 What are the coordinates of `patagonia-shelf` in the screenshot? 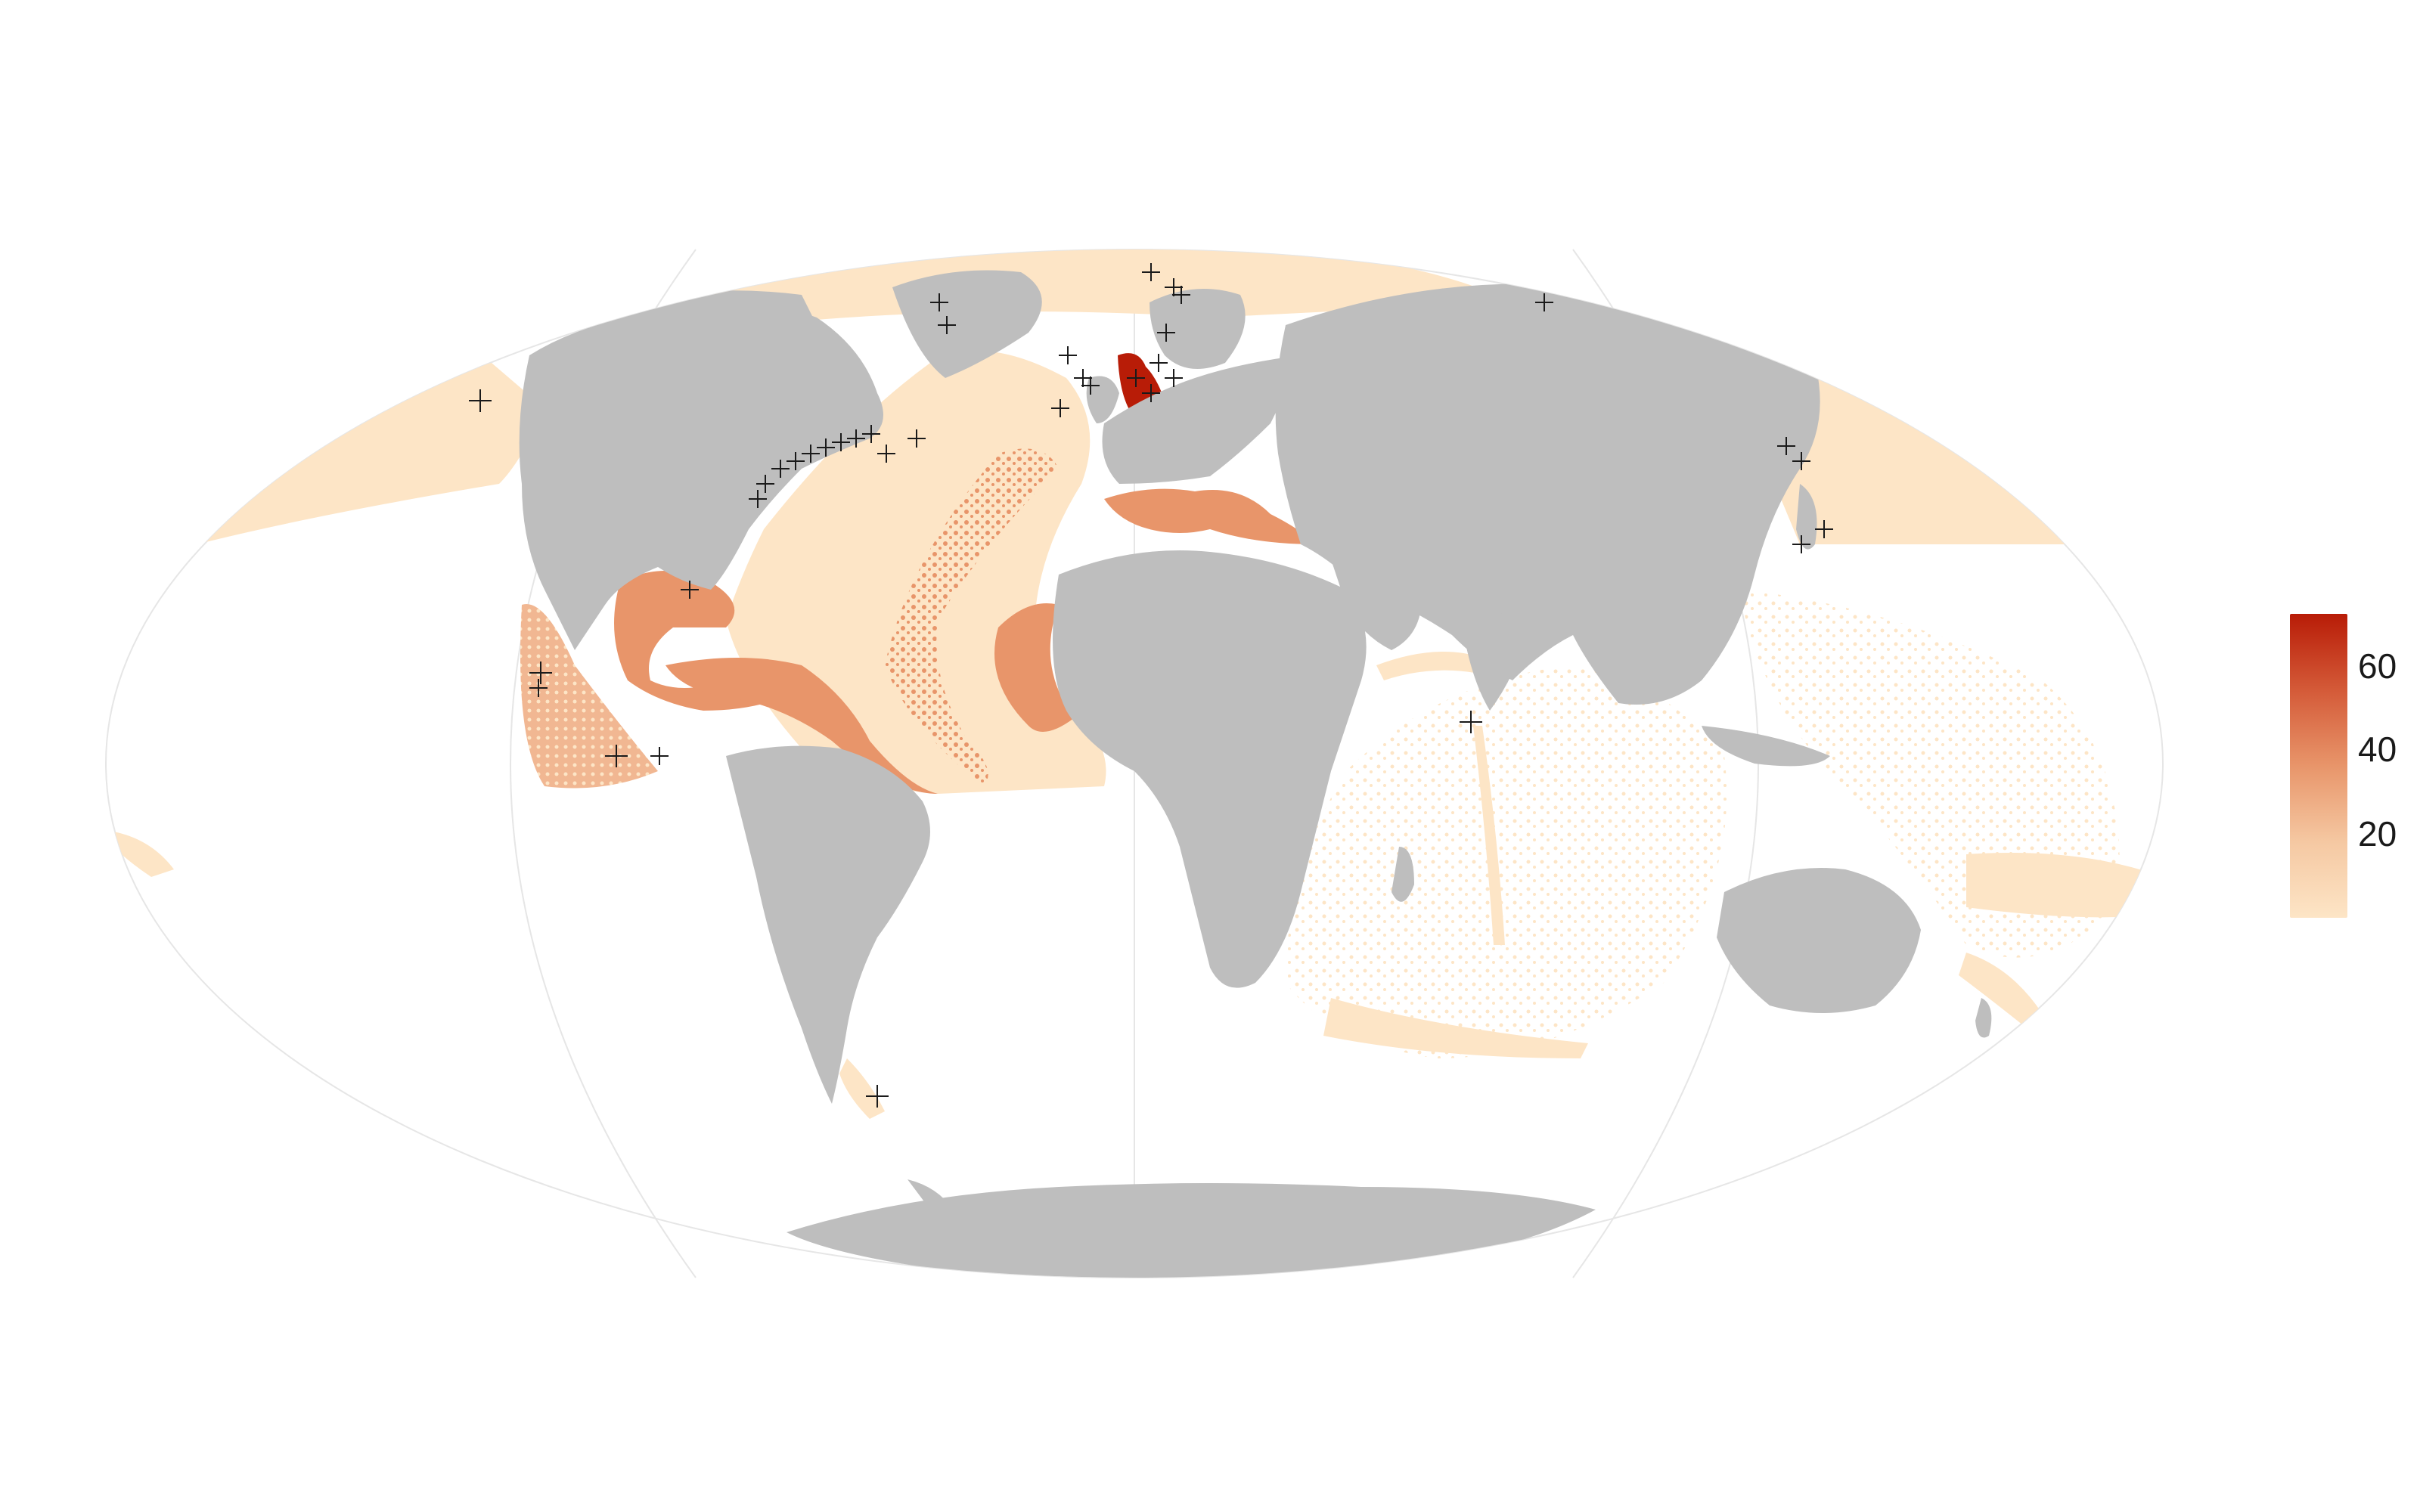 It's located at (862, 1088).